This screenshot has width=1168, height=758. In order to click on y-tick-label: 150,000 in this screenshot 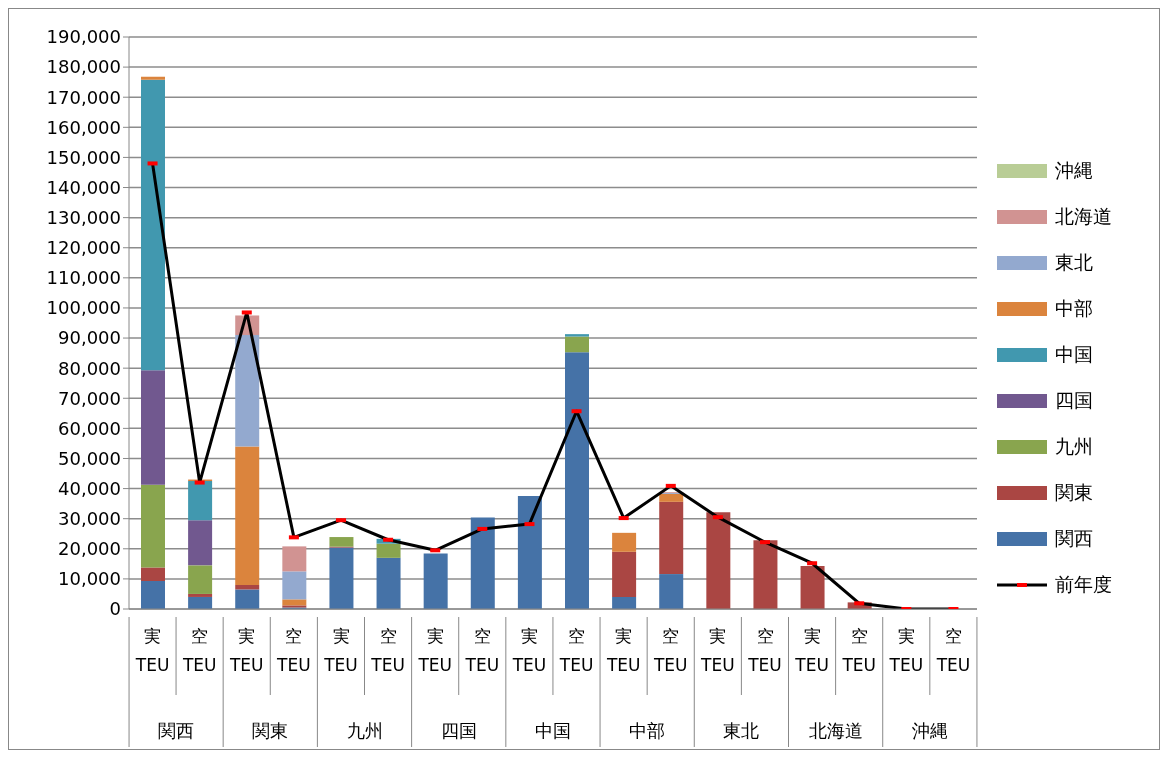, I will do `click(83, 157)`.